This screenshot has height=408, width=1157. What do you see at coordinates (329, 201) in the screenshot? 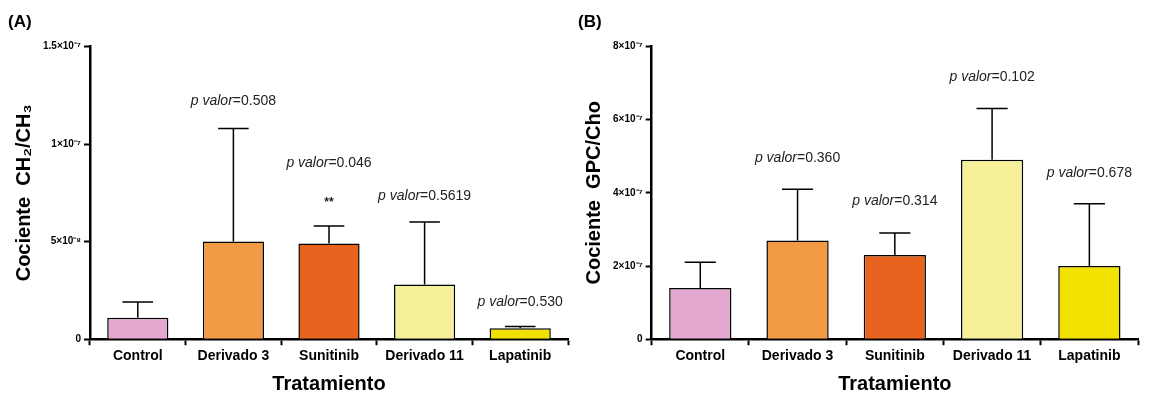
I see `annotation: **` at bounding box center [329, 201].